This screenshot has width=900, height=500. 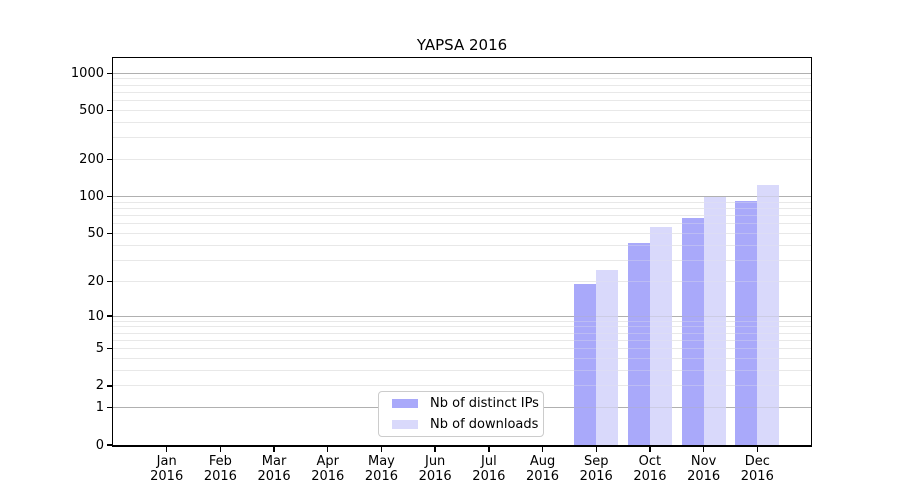 I want to click on x-tick-label-nov: Nov 2016, so click(x=704, y=469).